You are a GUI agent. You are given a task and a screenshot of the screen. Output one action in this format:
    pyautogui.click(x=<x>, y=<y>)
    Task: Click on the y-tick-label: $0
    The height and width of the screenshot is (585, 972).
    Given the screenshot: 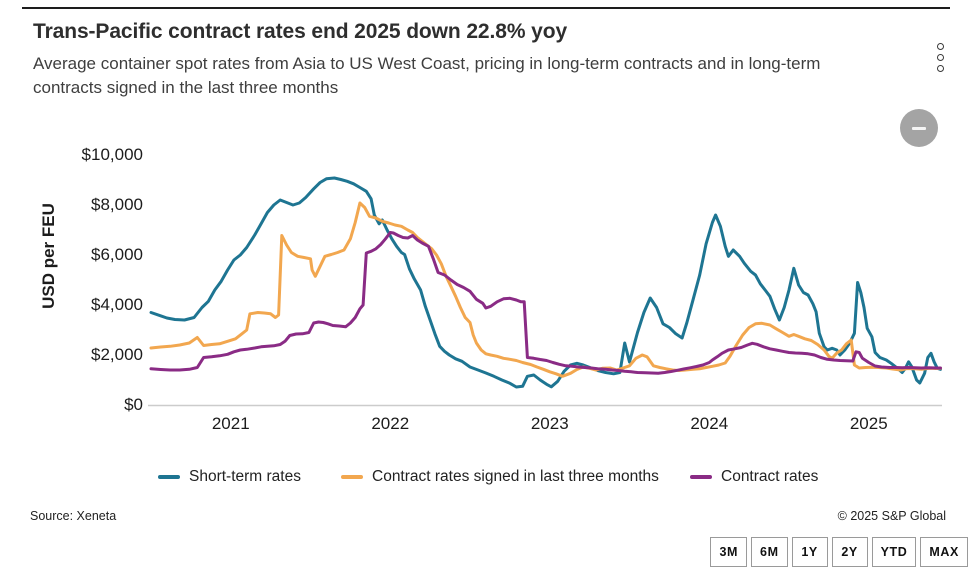 What is the action you would take?
    pyautogui.click(x=133, y=404)
    